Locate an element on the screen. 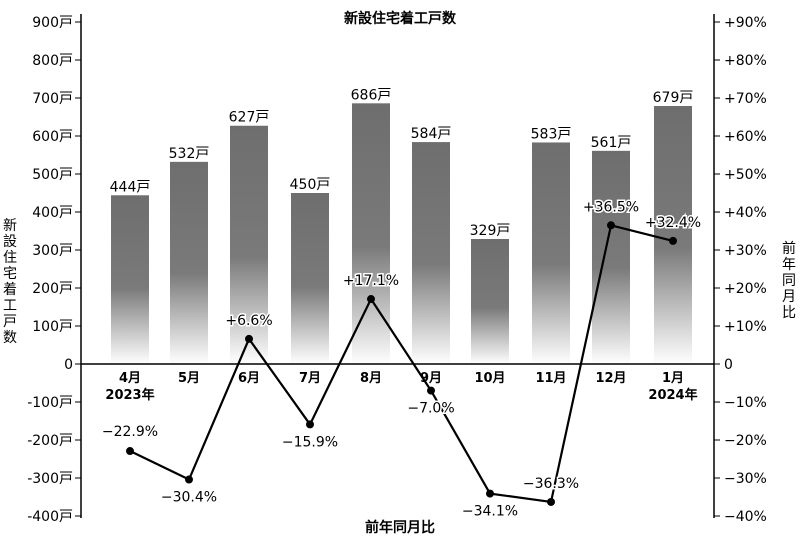  category-label: 4月 is located at coordinates (130, 378).